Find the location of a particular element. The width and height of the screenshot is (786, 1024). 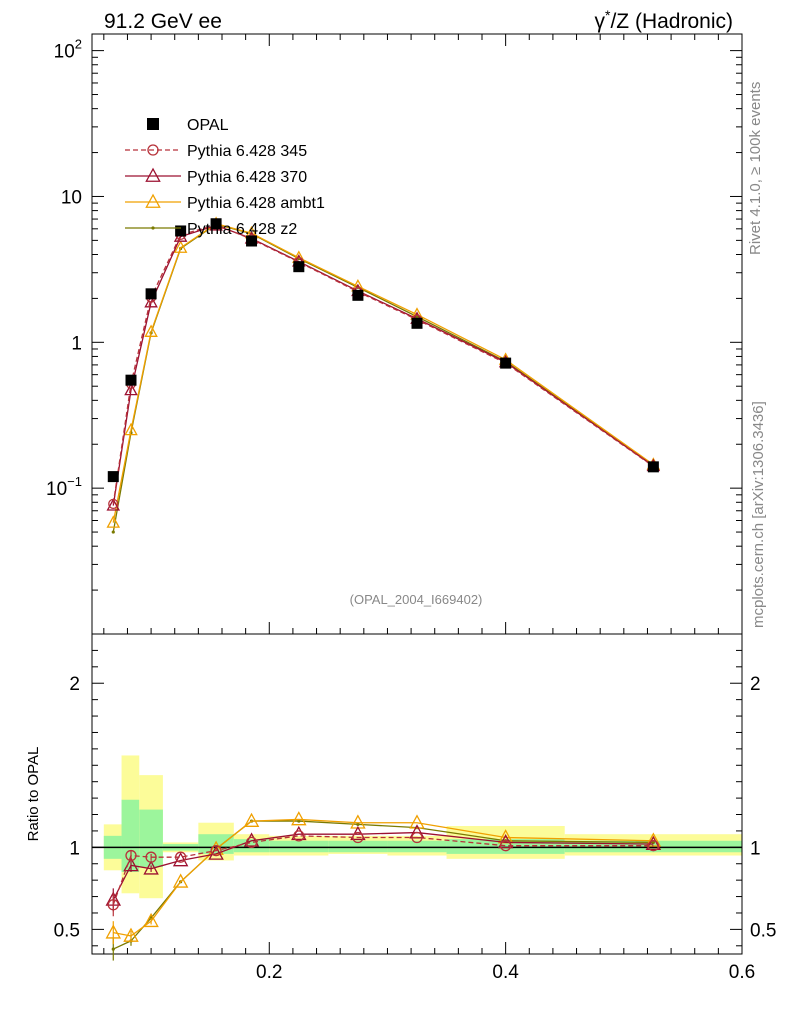

tick-base: 1 is located at coordinates (76, 343).